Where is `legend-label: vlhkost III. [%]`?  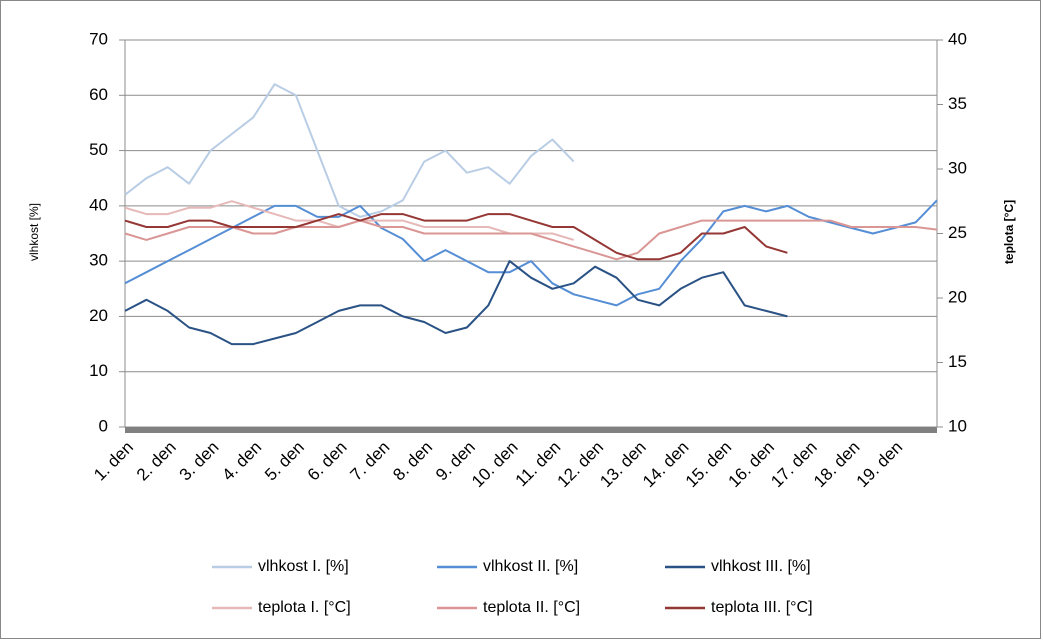
legend-label: vlhkost III. [%] is located at coordinates (761, 566).